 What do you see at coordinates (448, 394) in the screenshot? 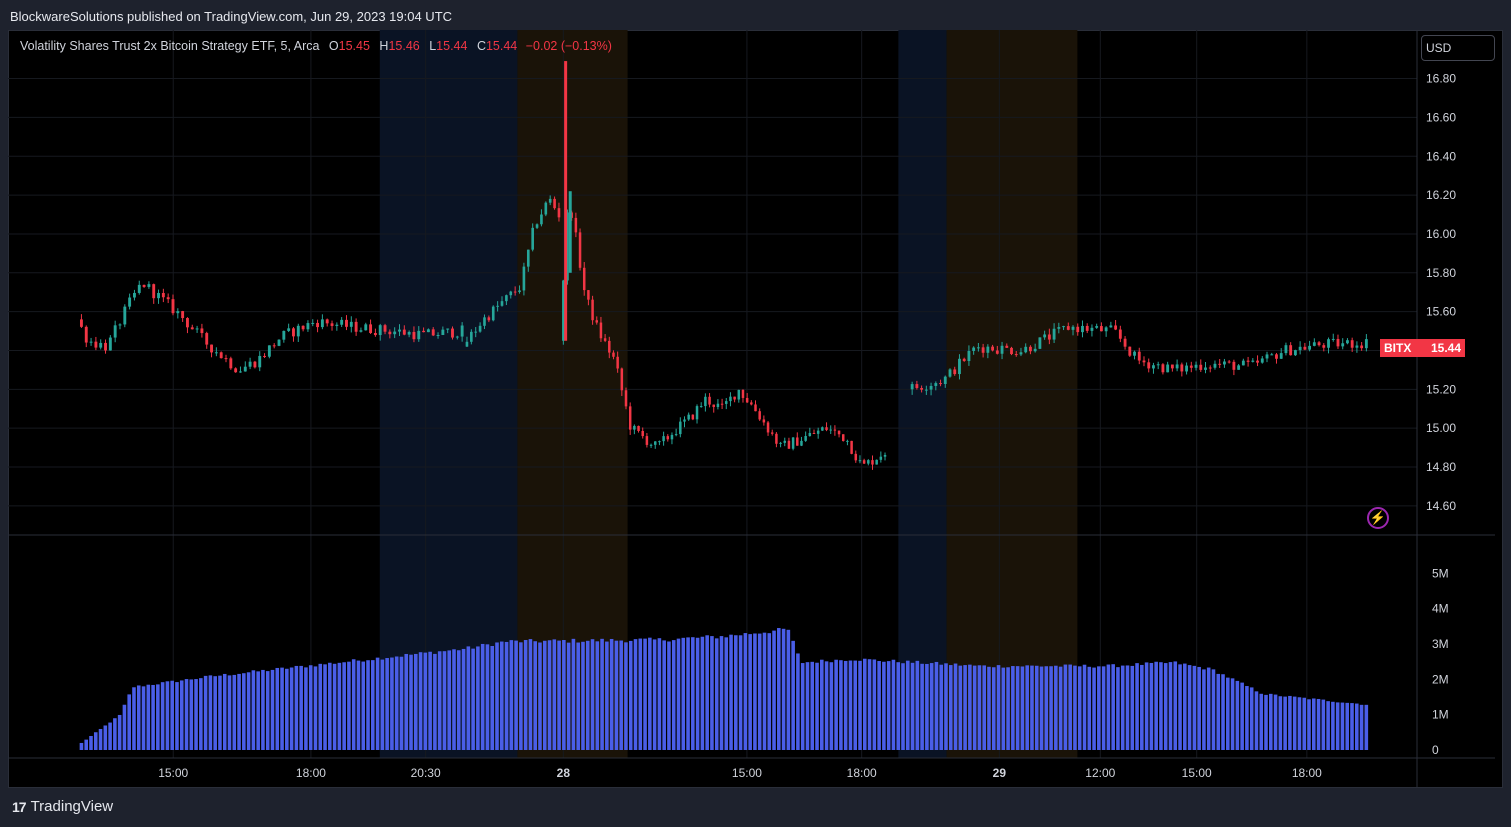
I see `session-premarket` at bounding box center [448, 394].